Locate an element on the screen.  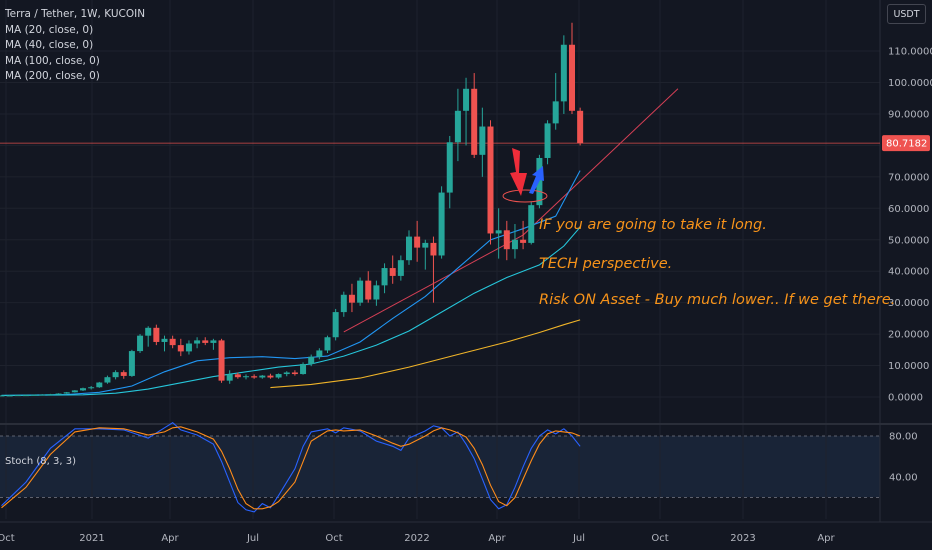
last-price-label: 80.7182 is located at coordinates (906, 144).